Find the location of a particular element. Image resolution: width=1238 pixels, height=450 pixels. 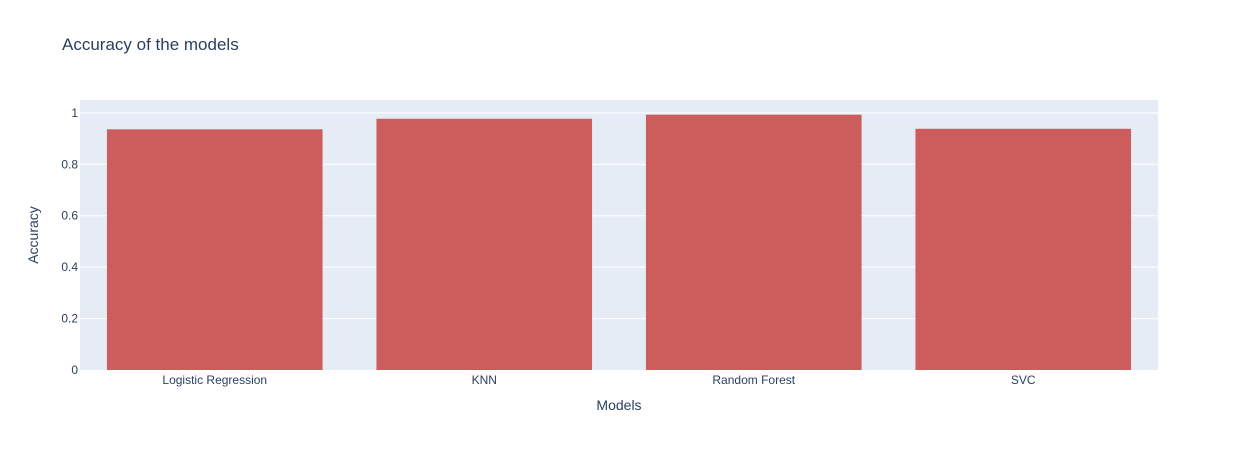

y-tick-label: 0.4 is located at coordinates (69, 267).